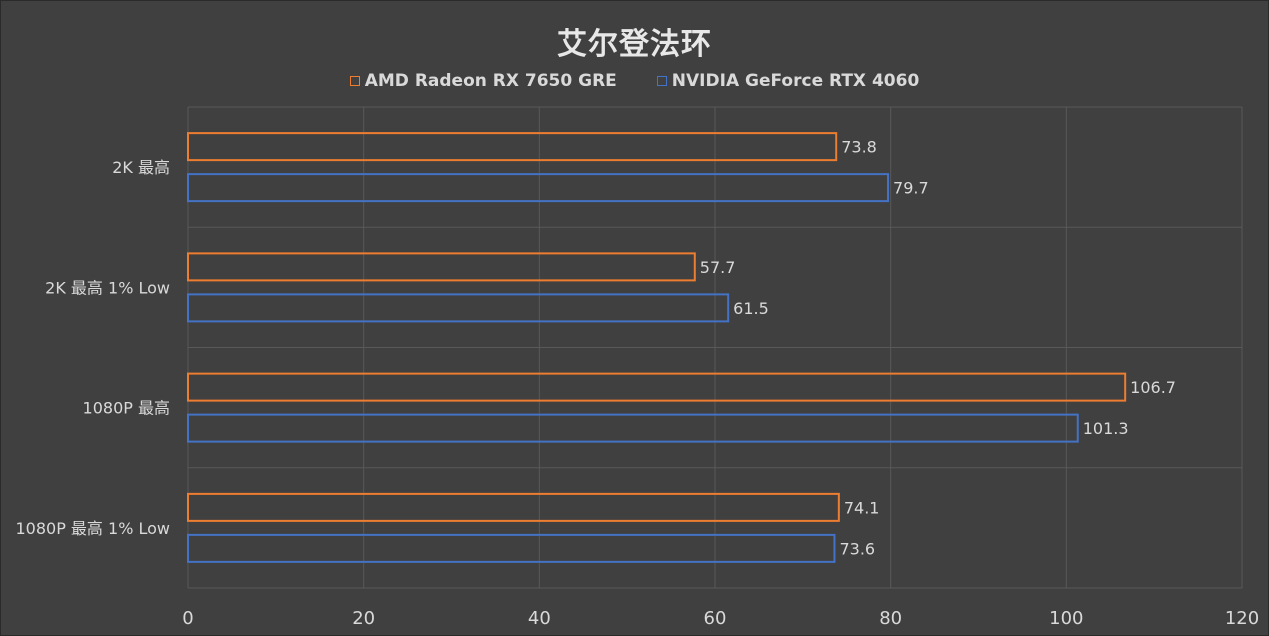  Describe the element at coordinates (634, 44) in the screenshot. I see `chart-title: 艾尔登法环` at that location.